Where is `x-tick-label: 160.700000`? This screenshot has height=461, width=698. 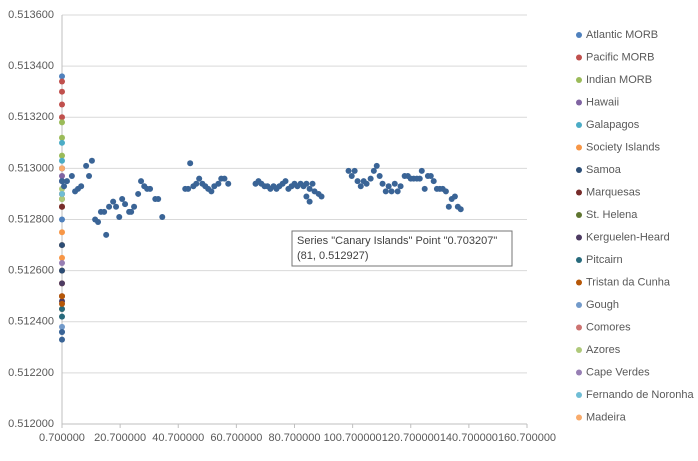
x-tick-label: 160.700000 is located at coordinates (527, 438).